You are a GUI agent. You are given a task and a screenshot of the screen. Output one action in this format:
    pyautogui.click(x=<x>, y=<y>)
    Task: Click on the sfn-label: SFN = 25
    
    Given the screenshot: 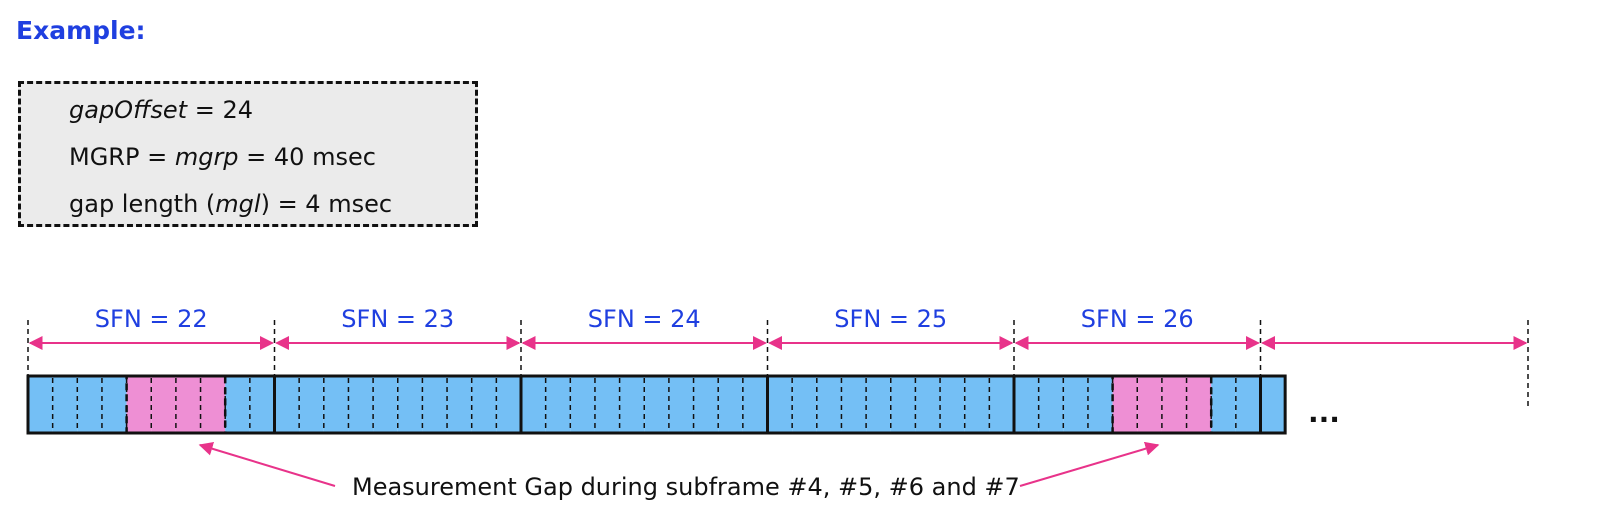 What is the action you would take?
    pyautogui.click(x=890, y=319)
    